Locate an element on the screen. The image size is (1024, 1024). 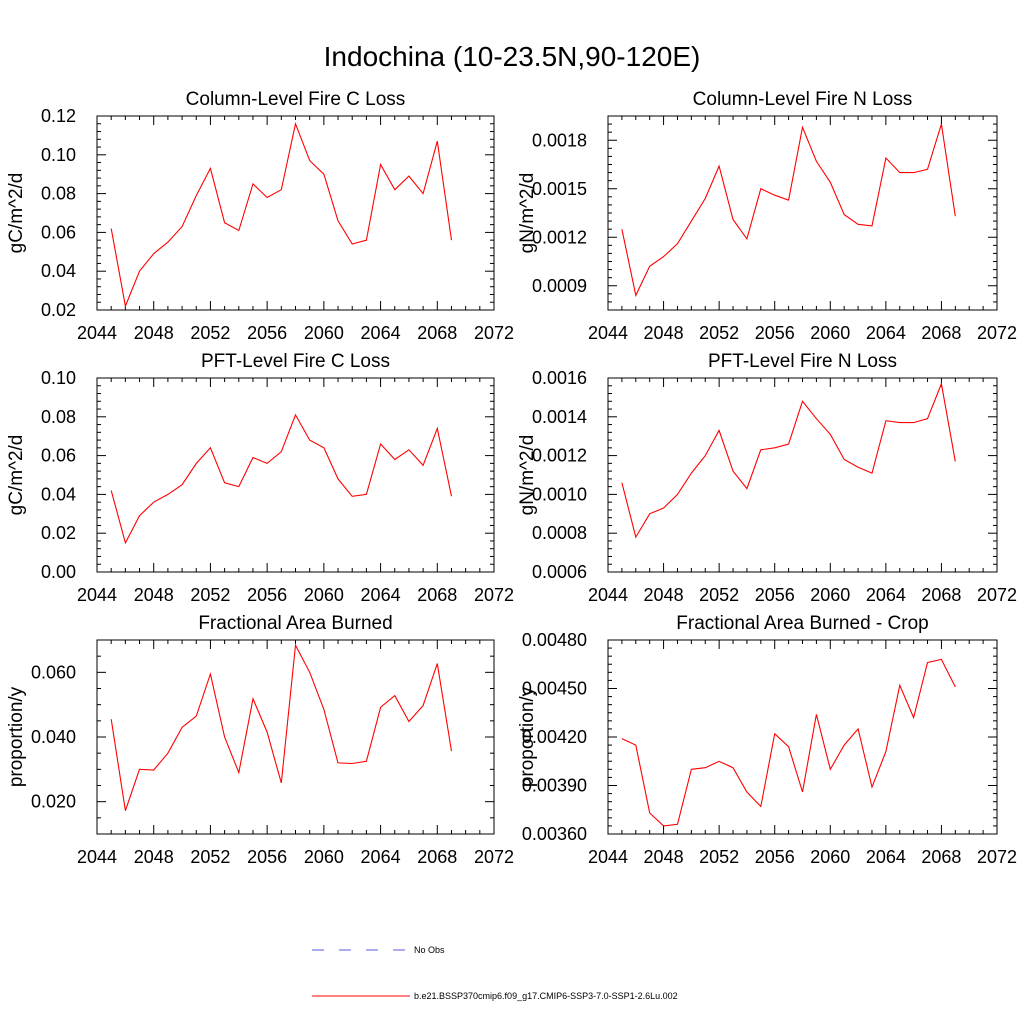
y-tick-label: 0.0010 is located at coordinates (559, 494).